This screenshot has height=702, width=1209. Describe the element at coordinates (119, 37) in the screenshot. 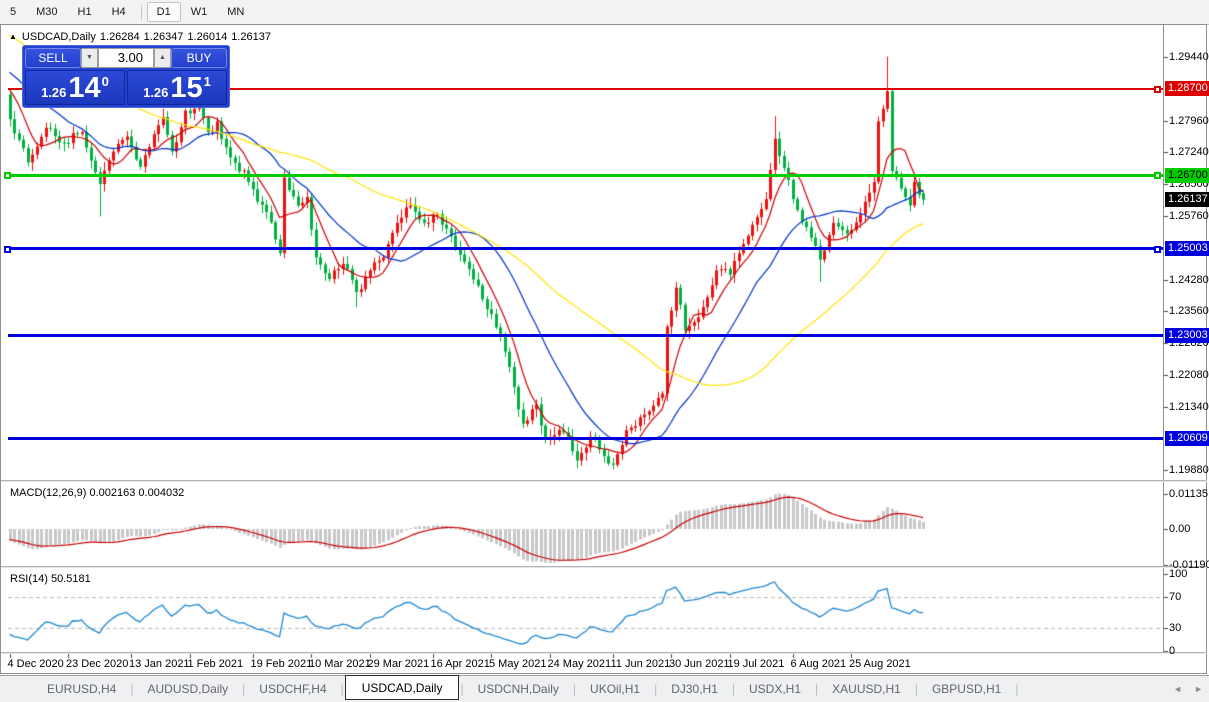

I see `ohlc-open: 1.26284` at that location.